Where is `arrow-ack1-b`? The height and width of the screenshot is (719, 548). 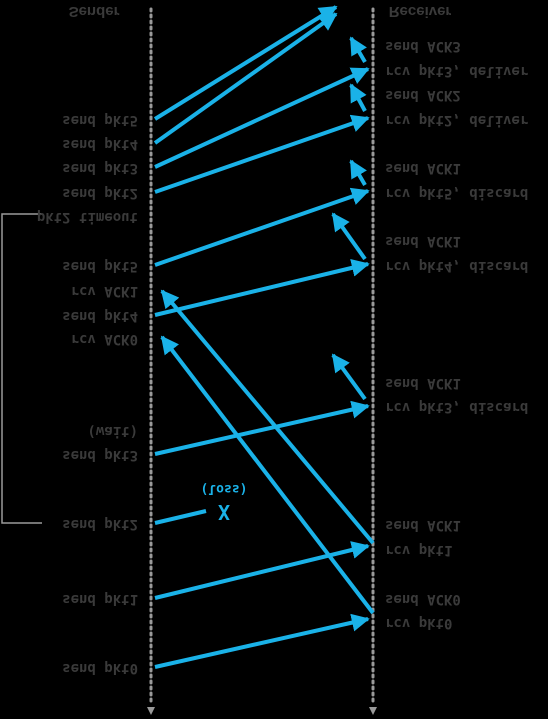 arrow-ack1-b is located at coordinates (349, 377).